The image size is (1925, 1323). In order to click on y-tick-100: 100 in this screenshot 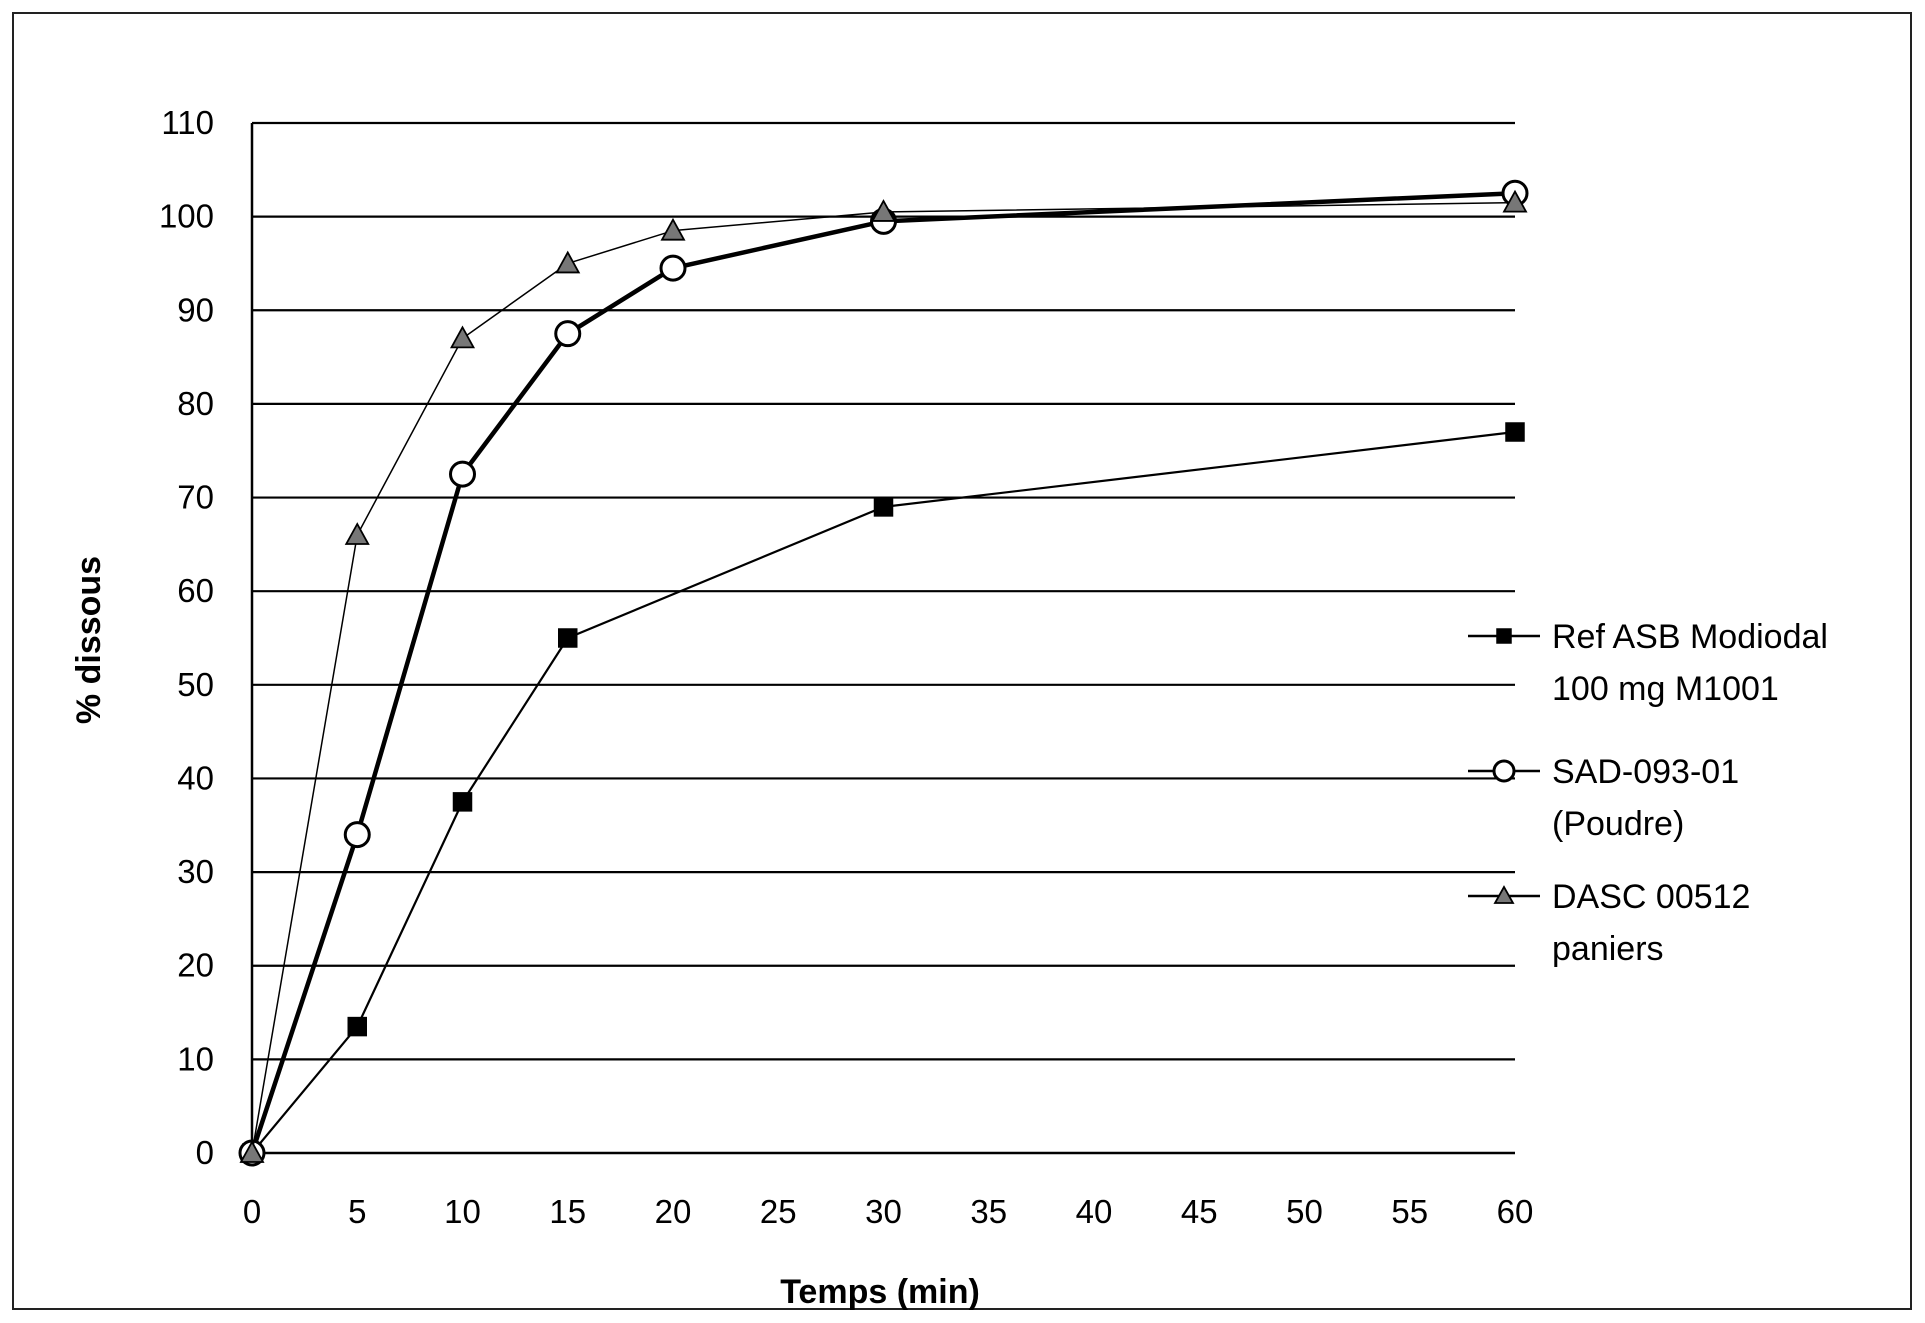, I will do `click(186, 216)`.